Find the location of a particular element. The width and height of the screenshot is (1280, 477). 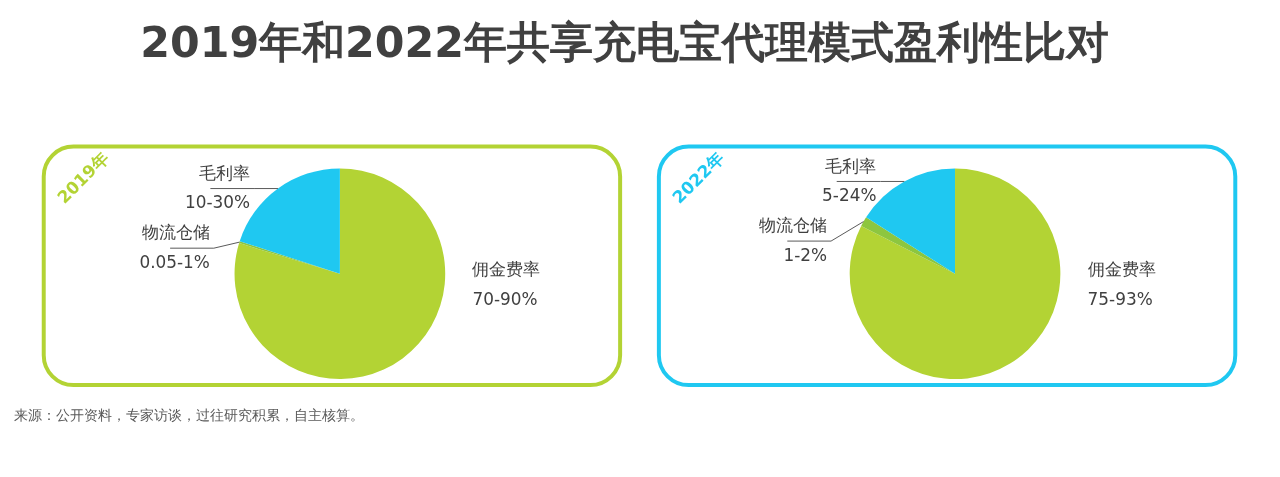

chart-title: 2019年和2022年共享充电宝代理模式盈利性比对 is located at coordinates (624, 42).